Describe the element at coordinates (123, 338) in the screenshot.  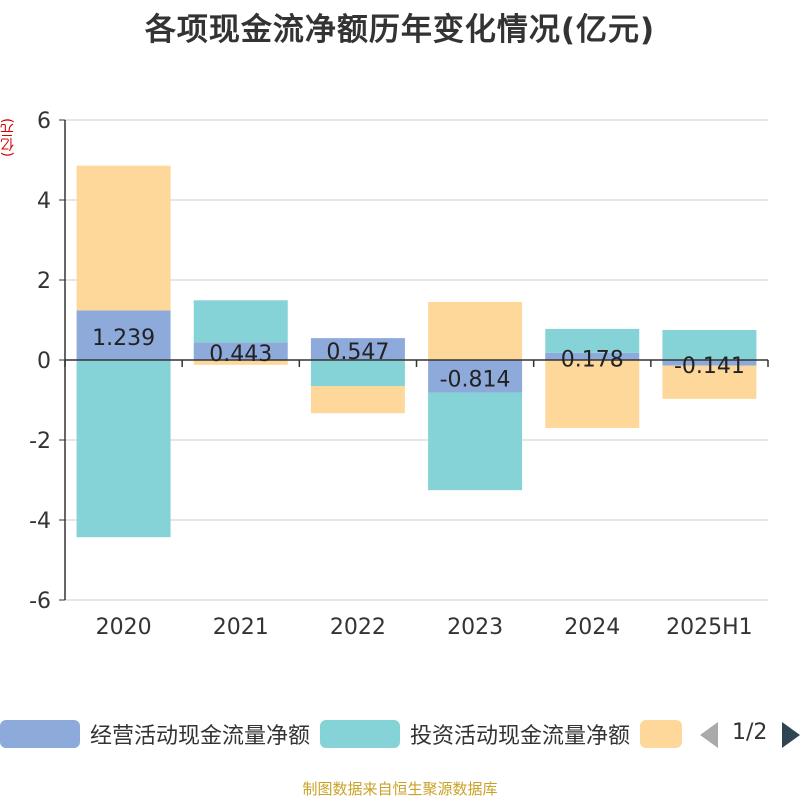
I see `data-label: 1.239` at that location.